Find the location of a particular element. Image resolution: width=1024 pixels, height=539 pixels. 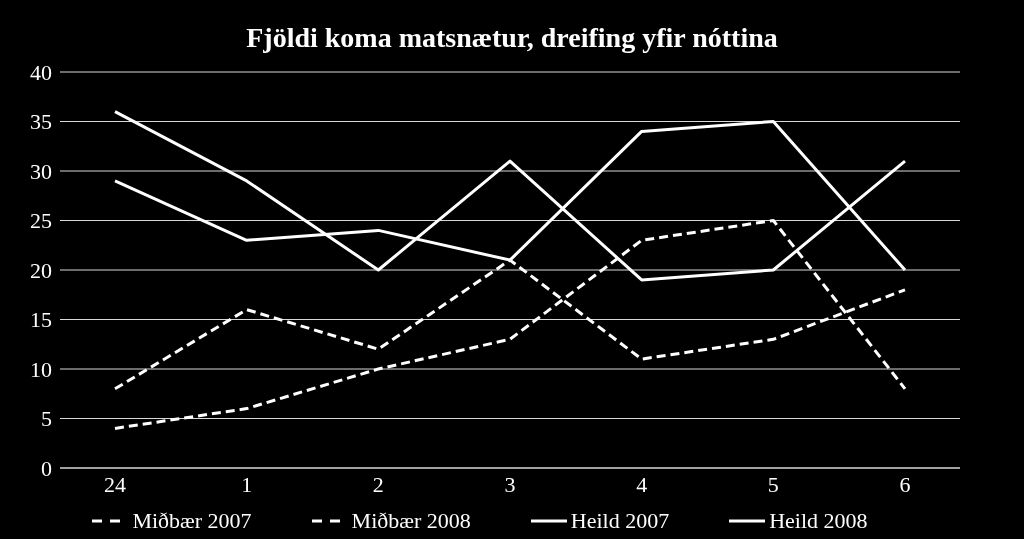

y-tick-label: 0 is located at coordinates (46, 468).